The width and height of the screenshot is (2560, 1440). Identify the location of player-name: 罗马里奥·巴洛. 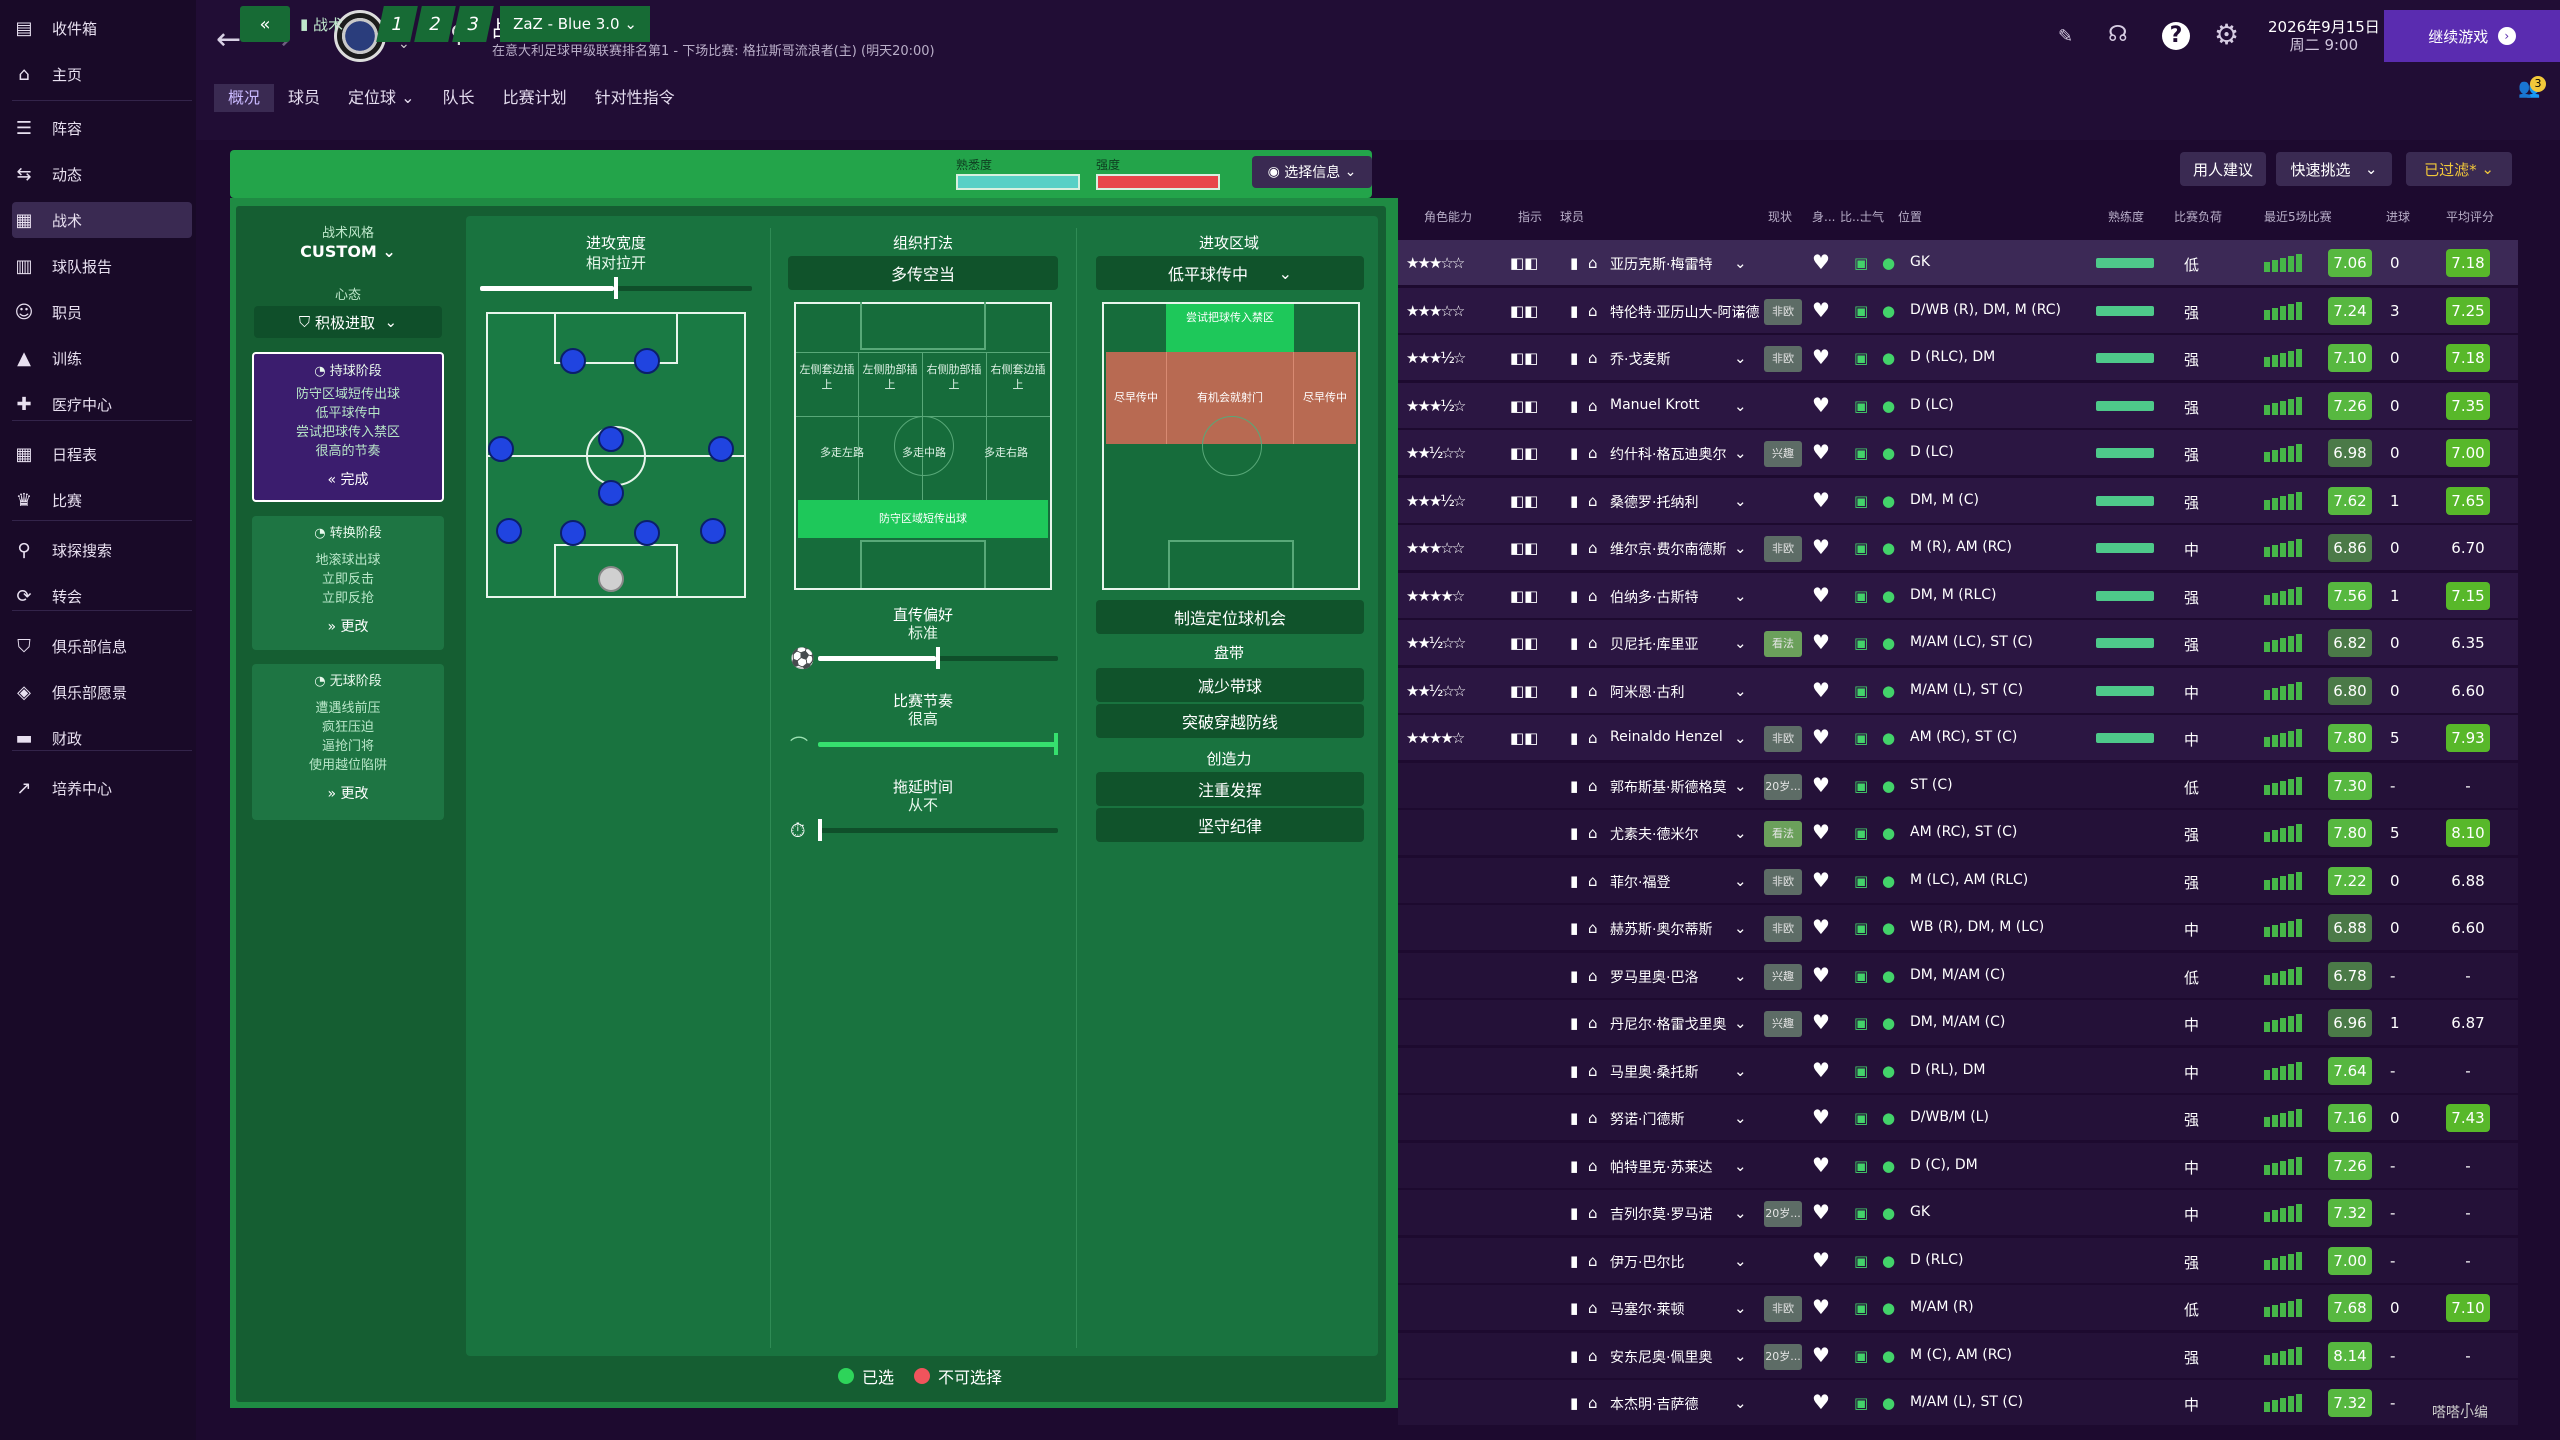
(1654, 977).